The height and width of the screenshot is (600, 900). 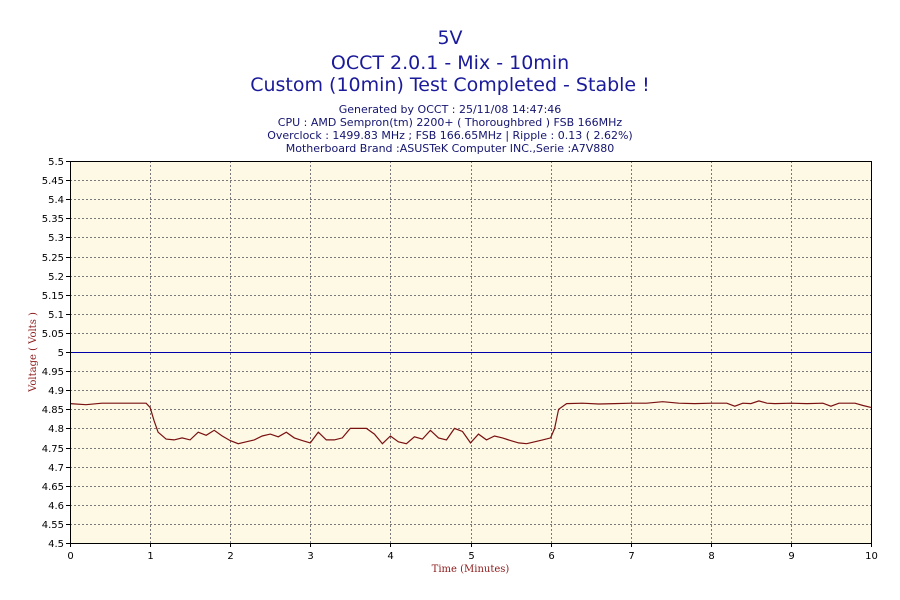 I want to click on y-tick-label: 4.55, so click(x=53, y=525).